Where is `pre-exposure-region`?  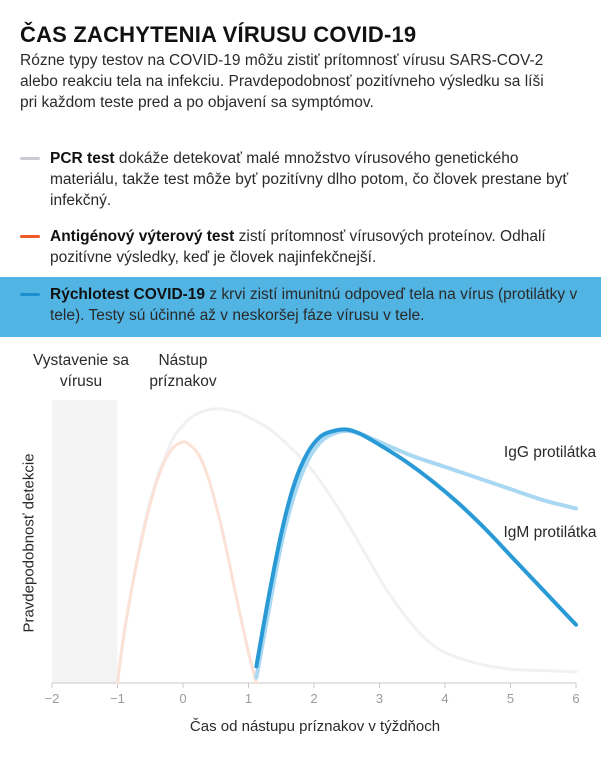
pre-exposure-region is located at coordinates (85, 541).